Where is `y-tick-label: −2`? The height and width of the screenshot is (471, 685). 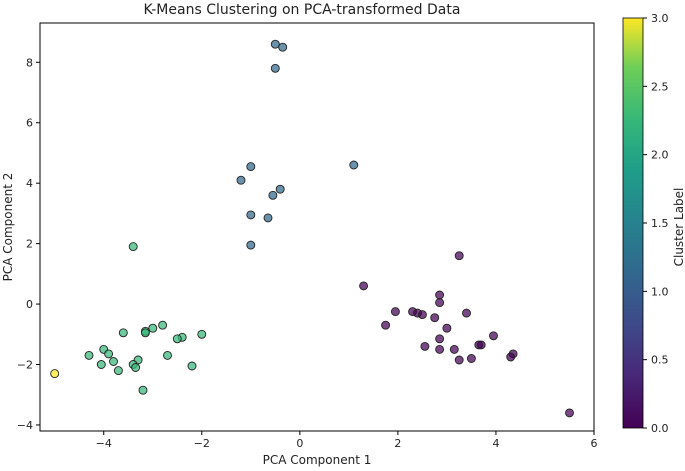
y-tick-label: −2 is located at coordinates (25, 365).